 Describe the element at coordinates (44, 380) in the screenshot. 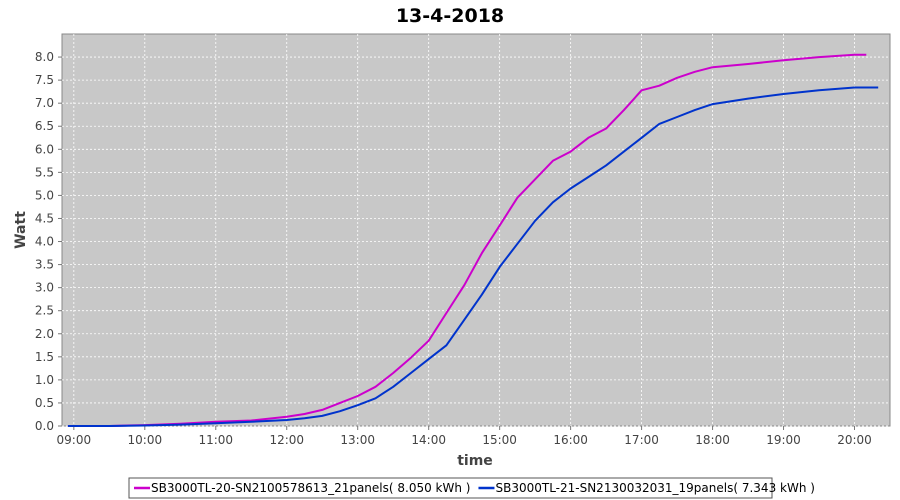

I see `y-tick-label: 1.0` at that location.